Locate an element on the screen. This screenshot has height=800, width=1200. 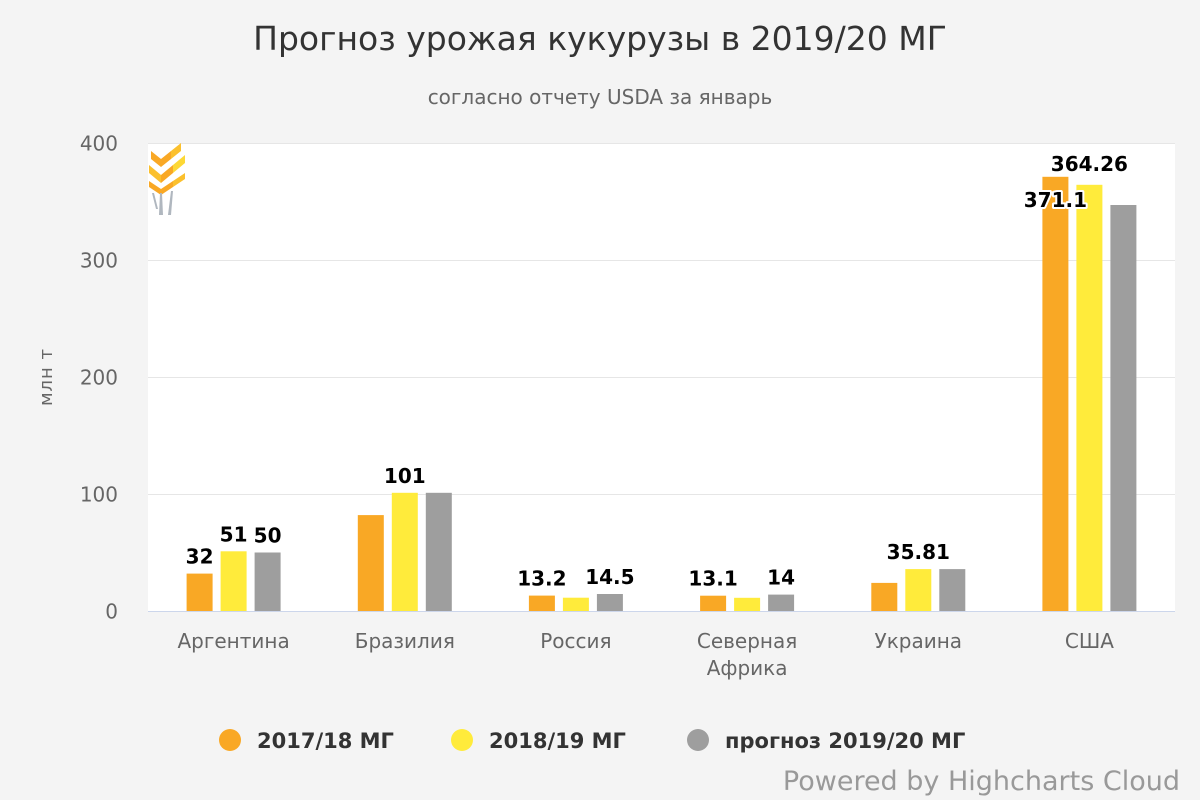
legend: 2017/18 МГ 2018/19 МГ прогноз 2019/20 МГ is located at coordinates (592, 741).